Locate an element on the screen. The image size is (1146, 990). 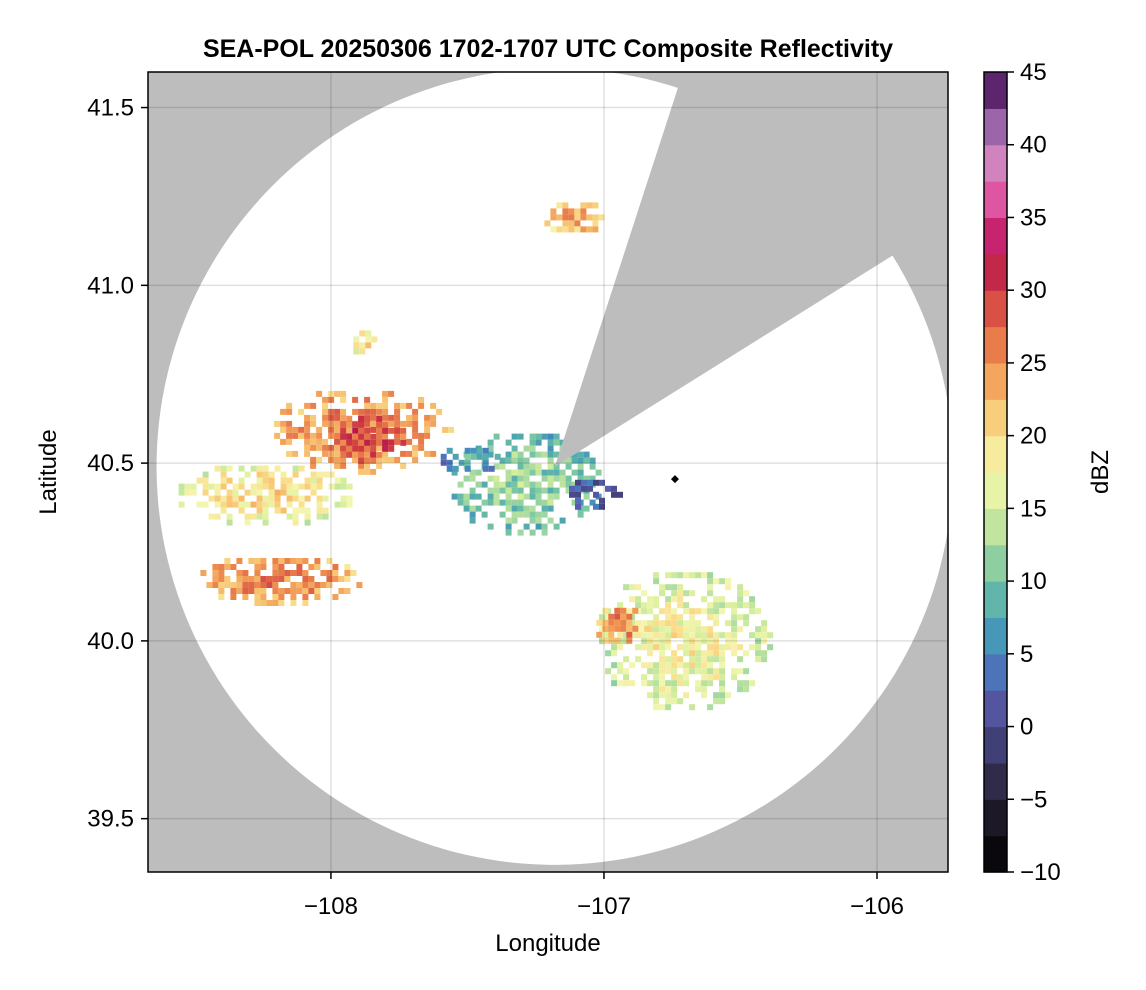
colorbar-frame is located at coordinates (995, 472).